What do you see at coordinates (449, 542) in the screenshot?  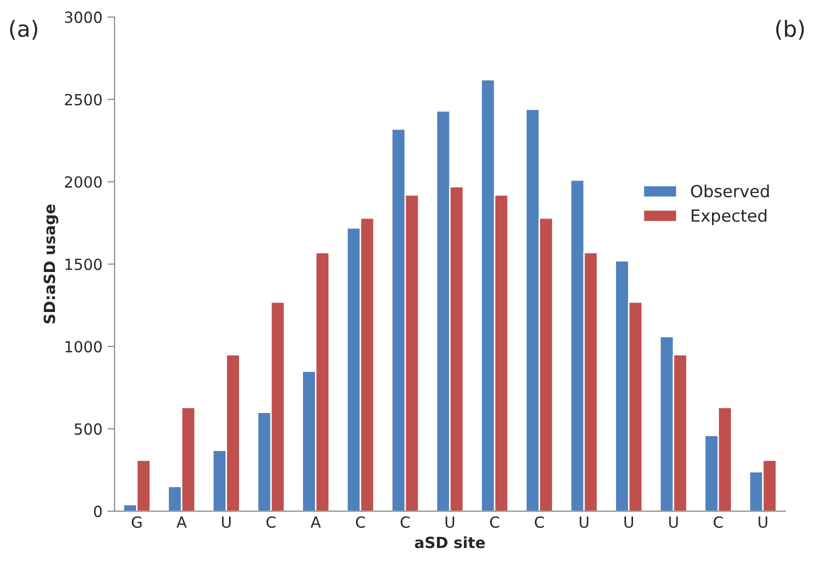 I see `x-axis-title: aSD site` at bounding box center [449, 542].